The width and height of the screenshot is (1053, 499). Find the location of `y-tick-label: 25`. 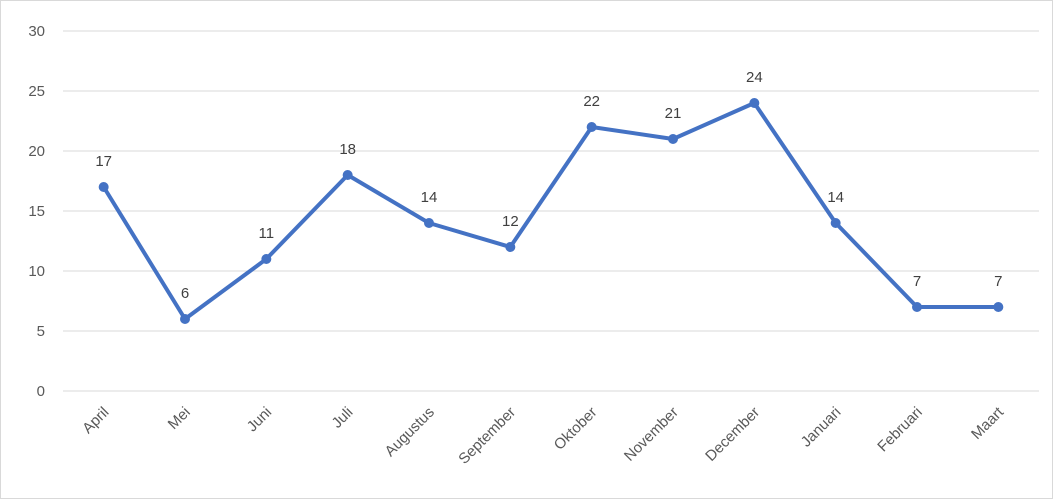

y-tick-label: 25 is located at coordinates (36, 91).